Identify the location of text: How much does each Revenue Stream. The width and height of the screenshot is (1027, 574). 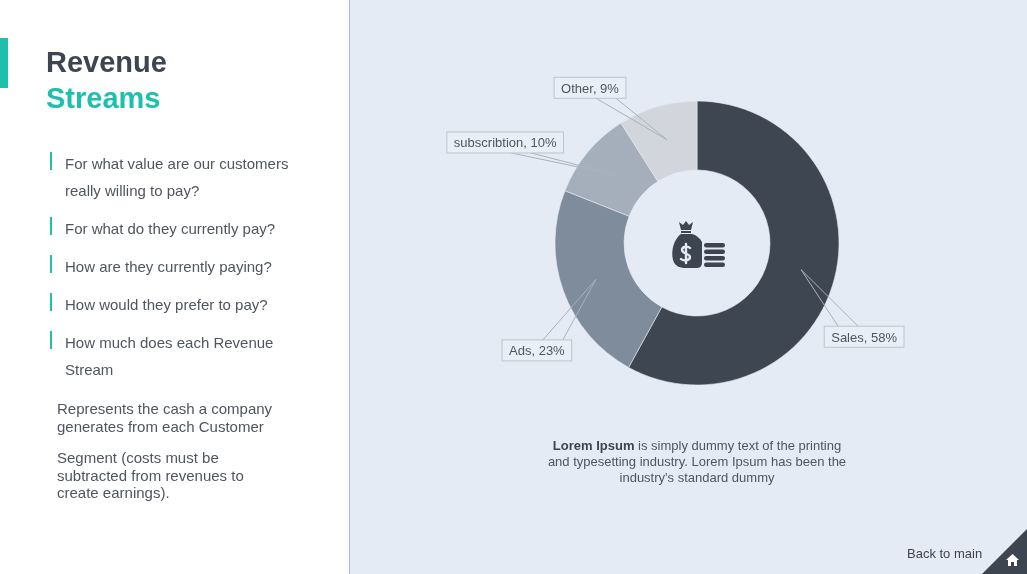
(169, 356).